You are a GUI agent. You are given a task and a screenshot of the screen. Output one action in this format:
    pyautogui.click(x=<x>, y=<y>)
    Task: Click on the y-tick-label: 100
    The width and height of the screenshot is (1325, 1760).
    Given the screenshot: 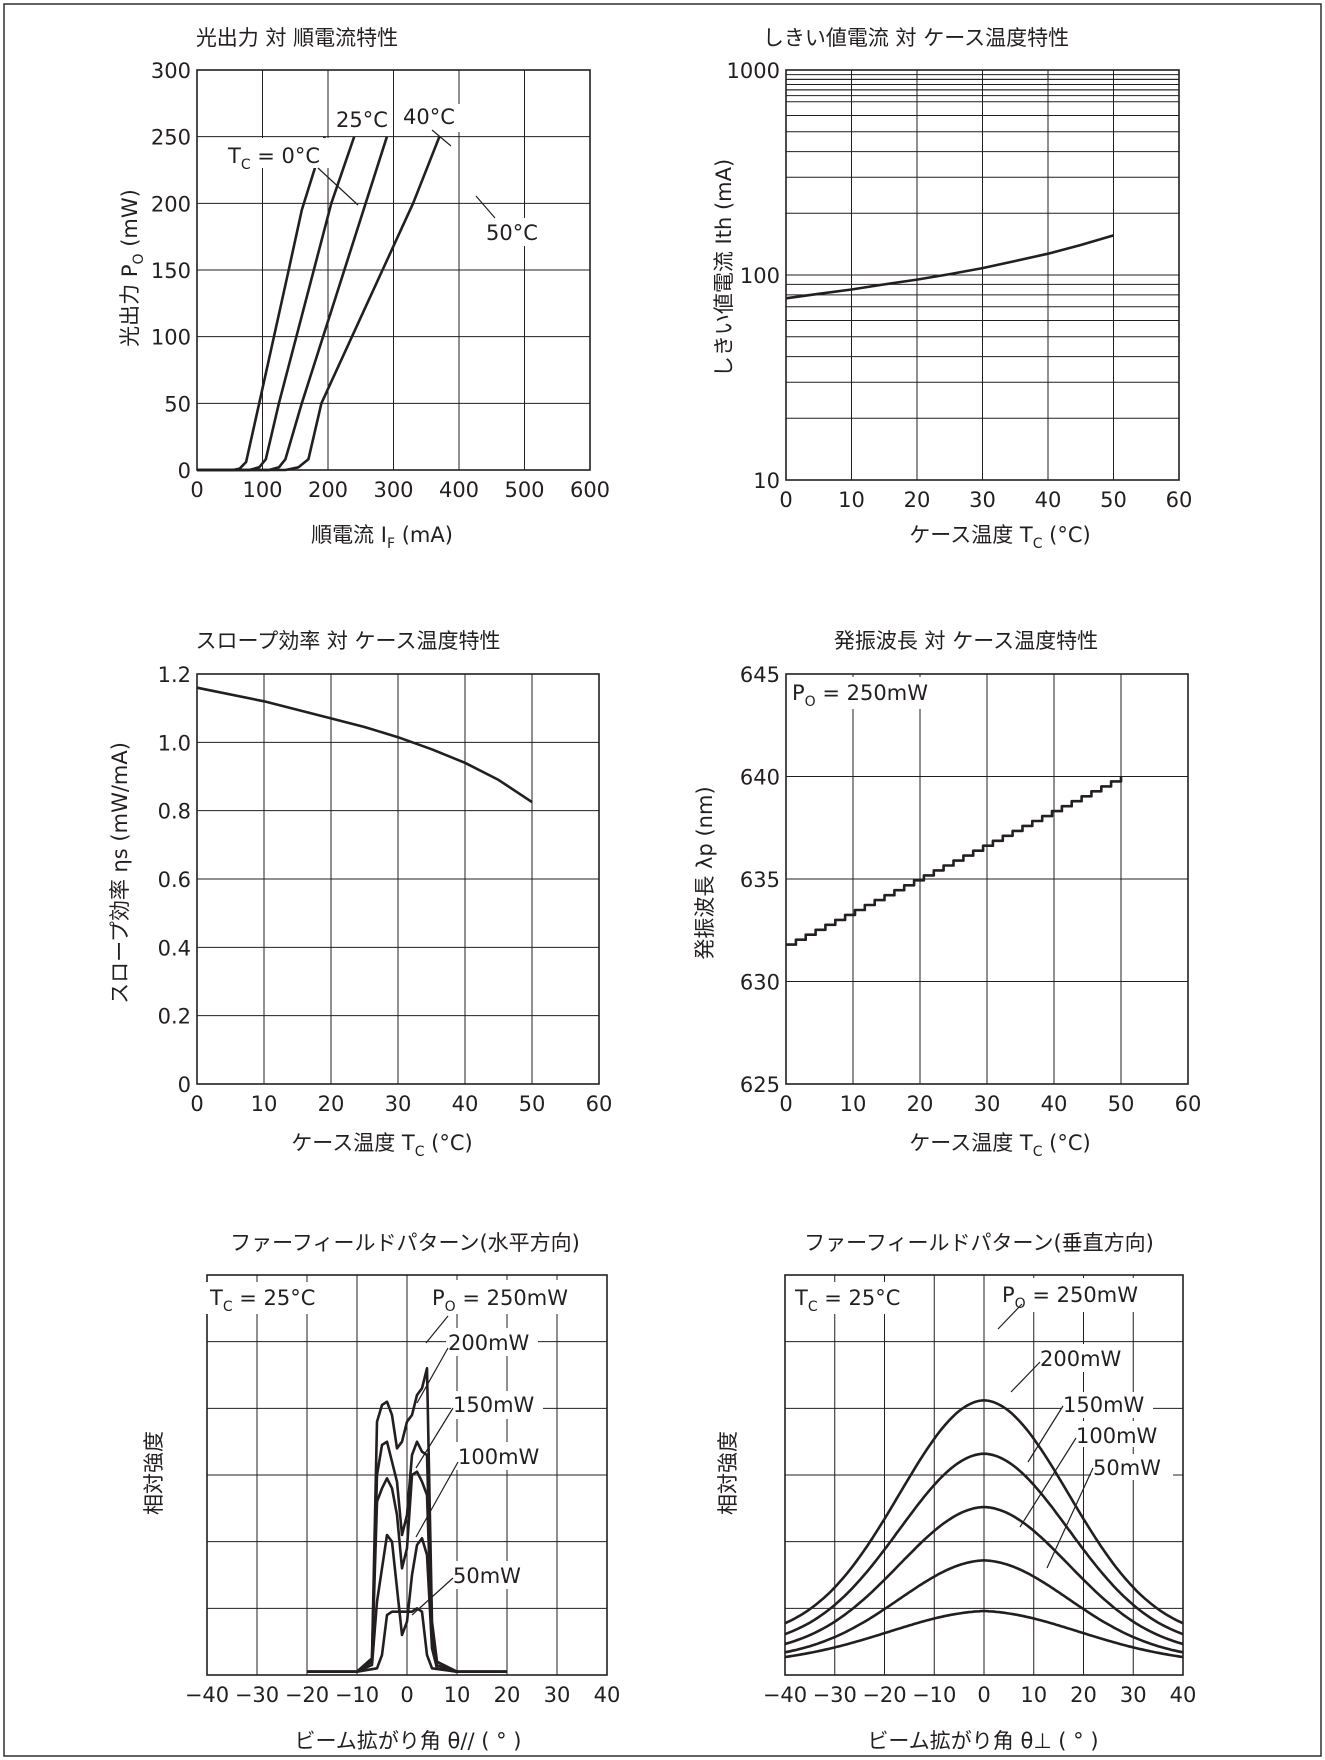 What is the action you would take?
    pyautogui.click(x=760, y=276)
    